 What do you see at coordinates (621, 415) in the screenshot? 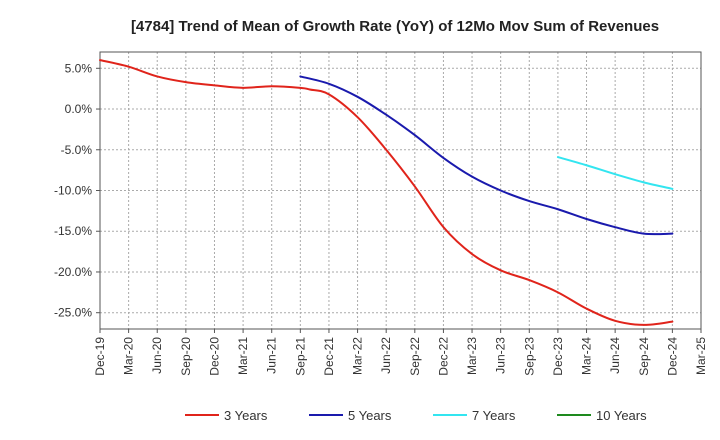
I see `legend-label-10-years: 10 Years` at bounding box center [621, 415].